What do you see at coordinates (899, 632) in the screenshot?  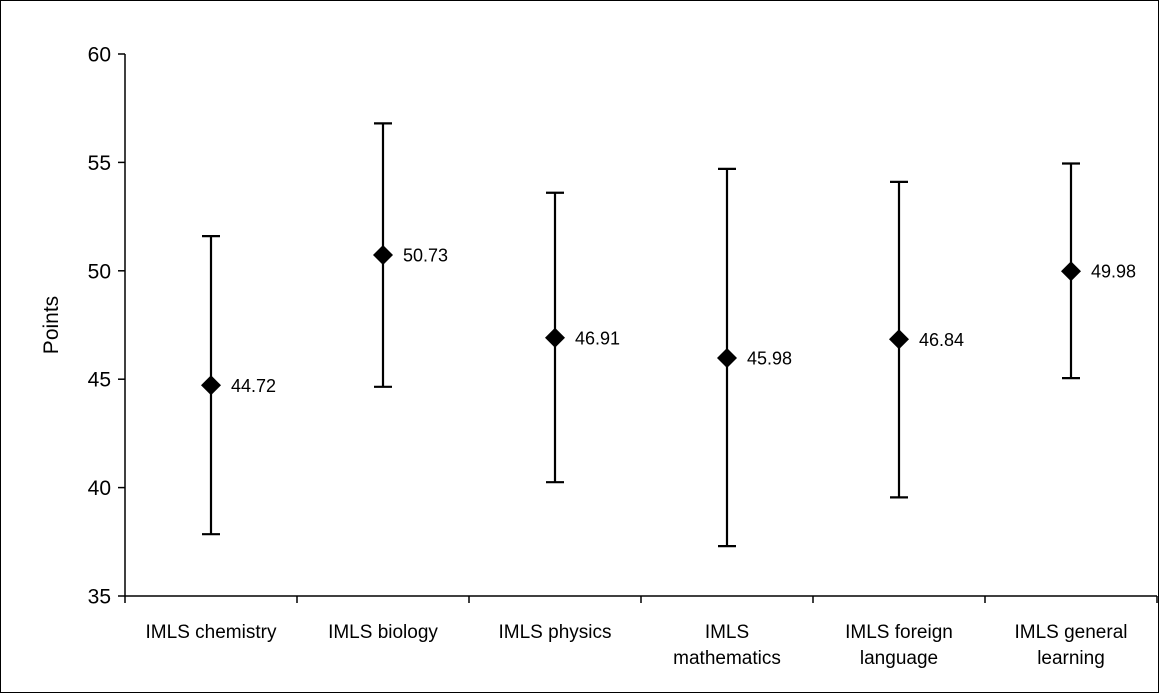 I see `x-category-label-line: IMLS foreign` at bounding box center [899, 632].